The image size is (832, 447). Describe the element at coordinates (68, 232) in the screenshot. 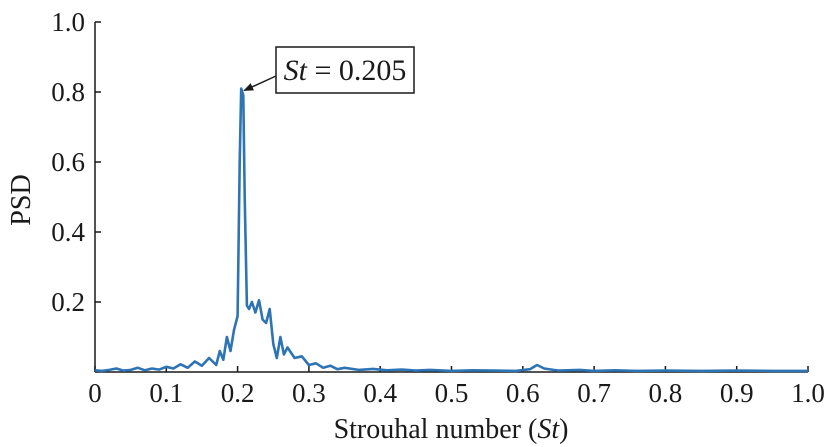

I see `y-tick-label: 0.4` at that location.